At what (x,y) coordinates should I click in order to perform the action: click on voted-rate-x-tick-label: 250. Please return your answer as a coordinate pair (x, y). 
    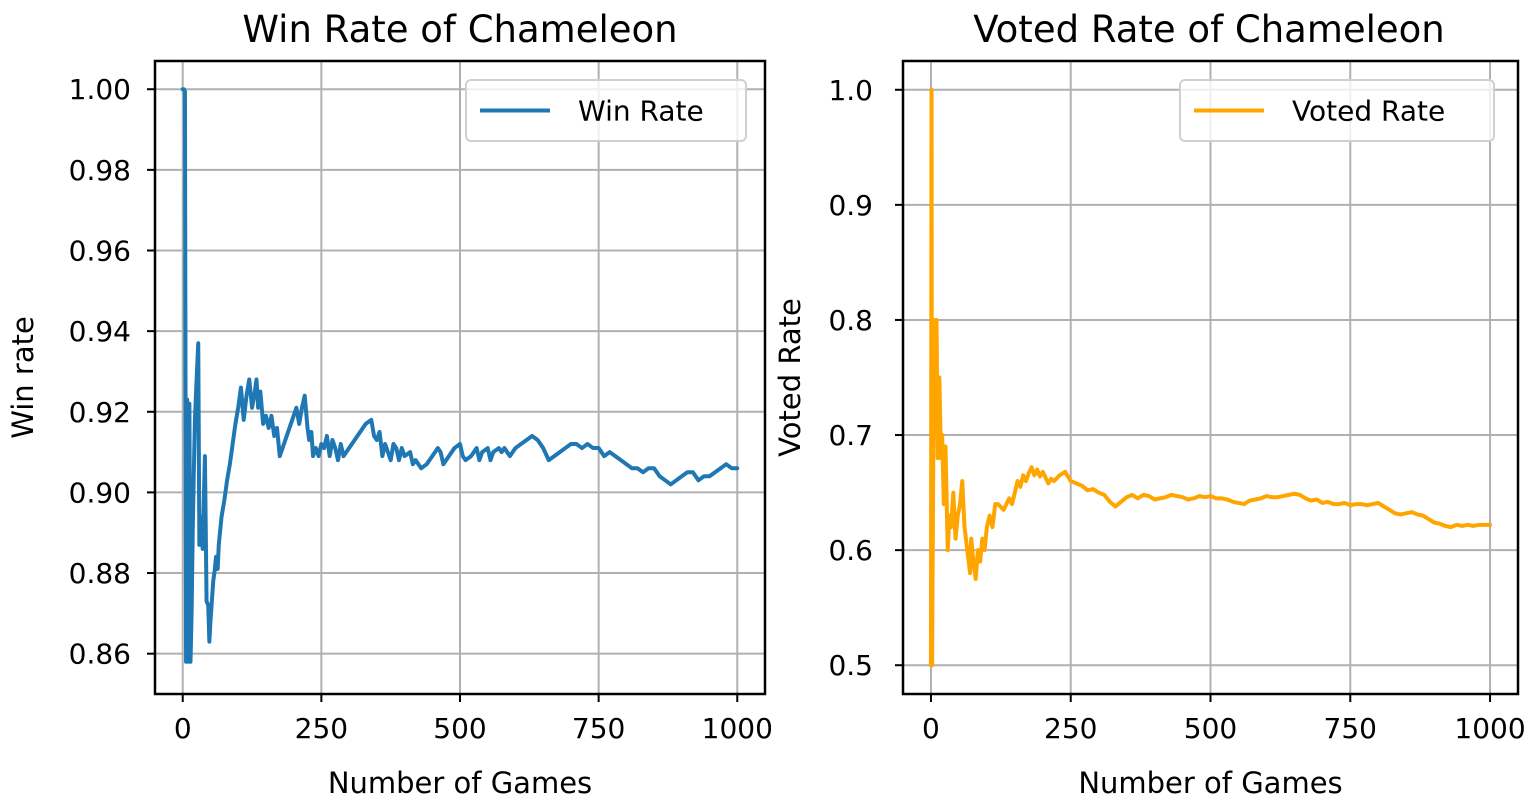
    Looking at the image, I should click on (1070, 728).